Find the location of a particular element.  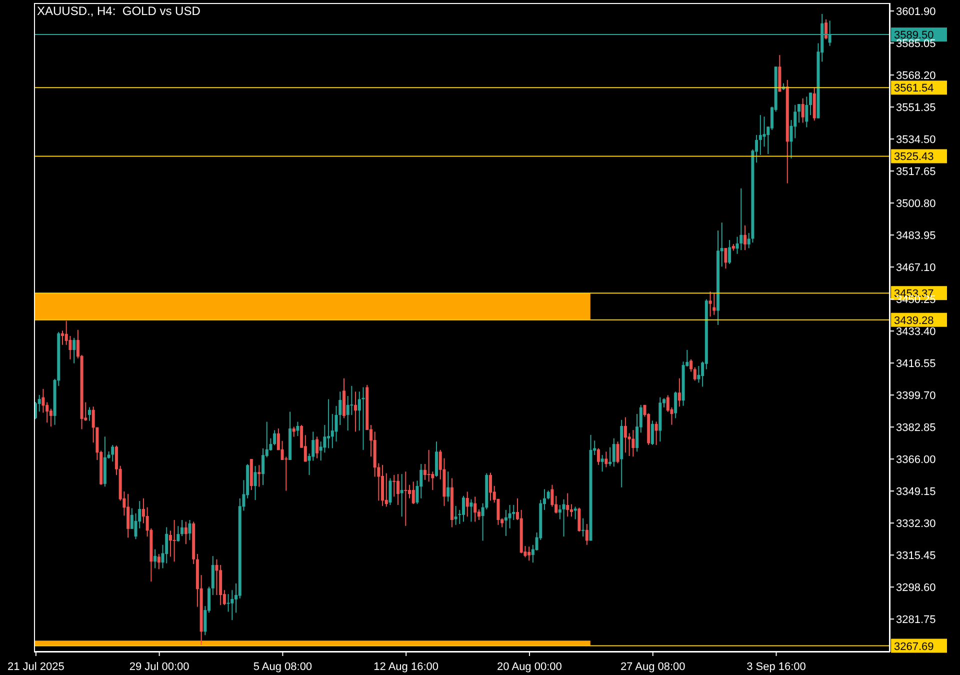

y-tick-label: 3416.55 is located at coordinates (916, 364).